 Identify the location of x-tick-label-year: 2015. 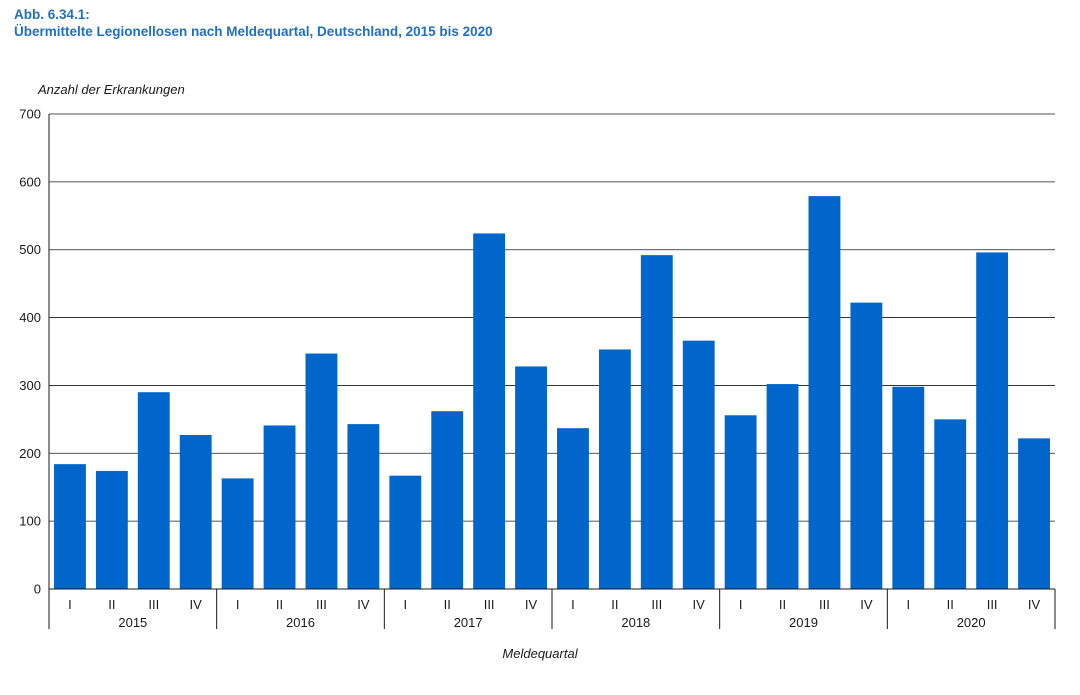
(132, 622).